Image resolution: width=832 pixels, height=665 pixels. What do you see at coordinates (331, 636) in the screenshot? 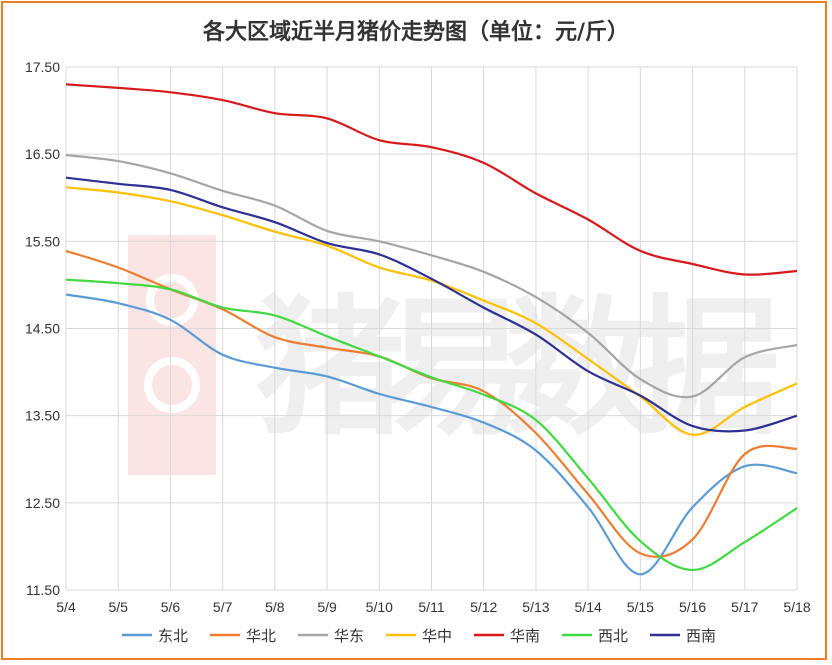
I see `legend-item: 华东` at bounding box center [331, 636].